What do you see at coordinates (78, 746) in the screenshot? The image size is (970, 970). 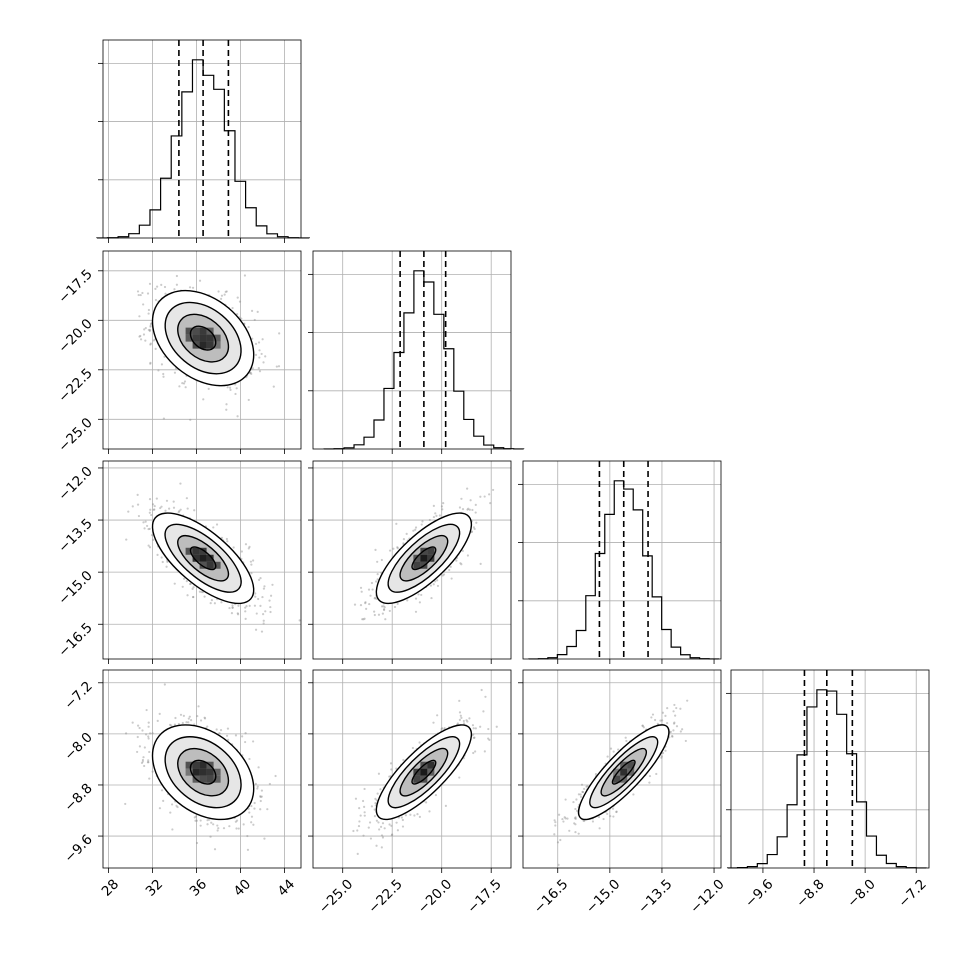 I see `y-tick-label: −8.0` at bounding box center [78, 746].